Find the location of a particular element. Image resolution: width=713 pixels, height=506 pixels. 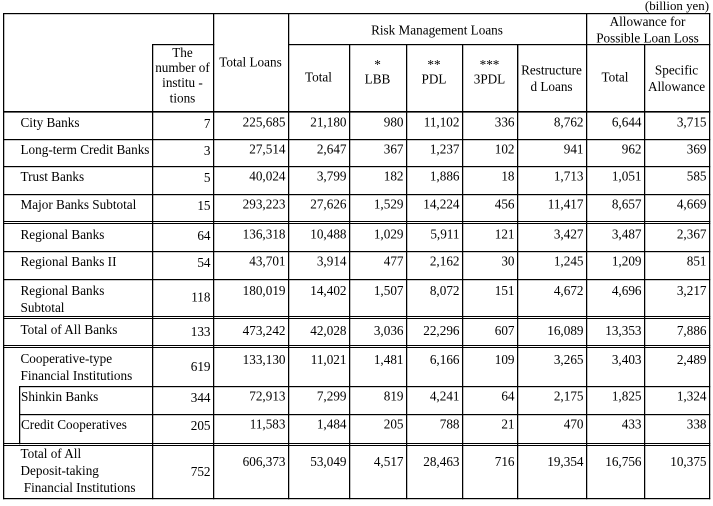

svg-text: 1,529 is located at coordinates (389, 203).